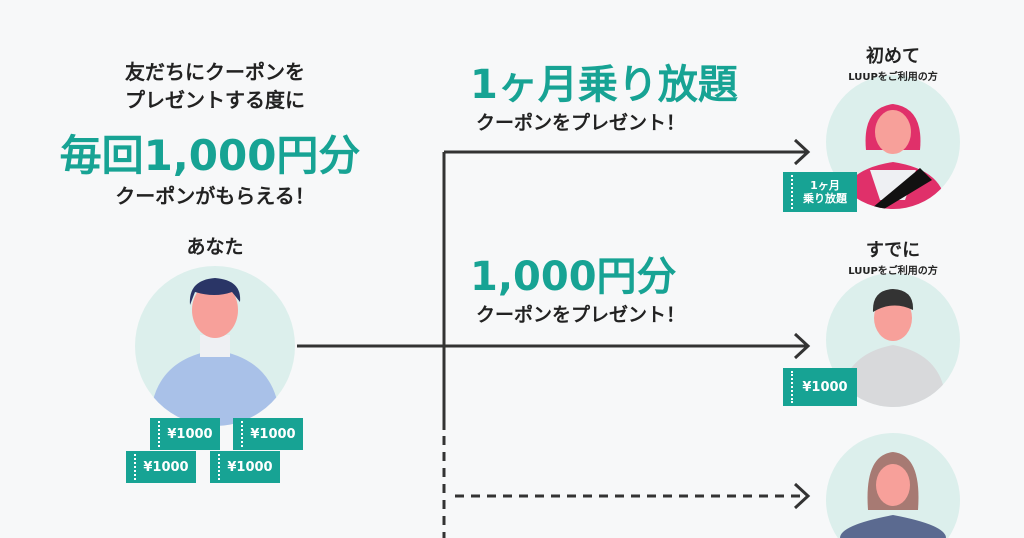 The height and width of the screenshot is (538, 1024). I want to click on arrow-bottom-icon, so click(802, 496).